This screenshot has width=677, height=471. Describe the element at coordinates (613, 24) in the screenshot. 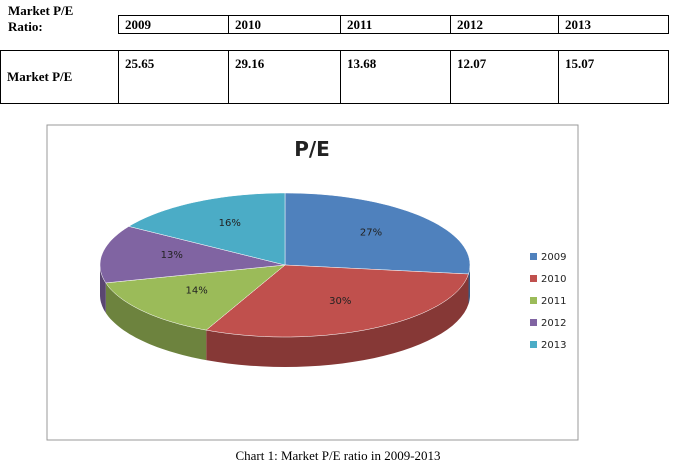

I see `table-cell: 2013` at that location.